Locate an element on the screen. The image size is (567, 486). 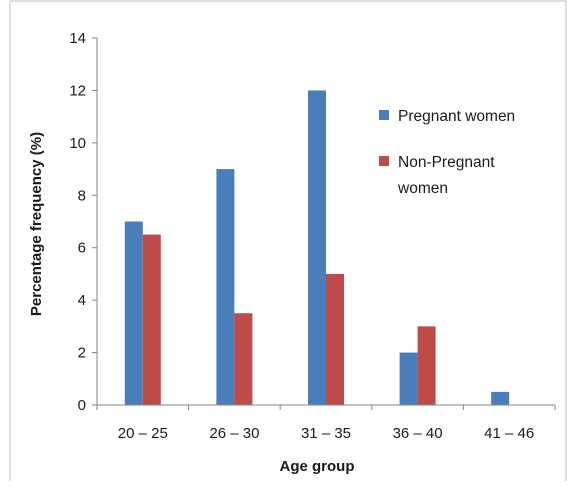
y-tick-label: 8 is located at coordinates (82, 195).